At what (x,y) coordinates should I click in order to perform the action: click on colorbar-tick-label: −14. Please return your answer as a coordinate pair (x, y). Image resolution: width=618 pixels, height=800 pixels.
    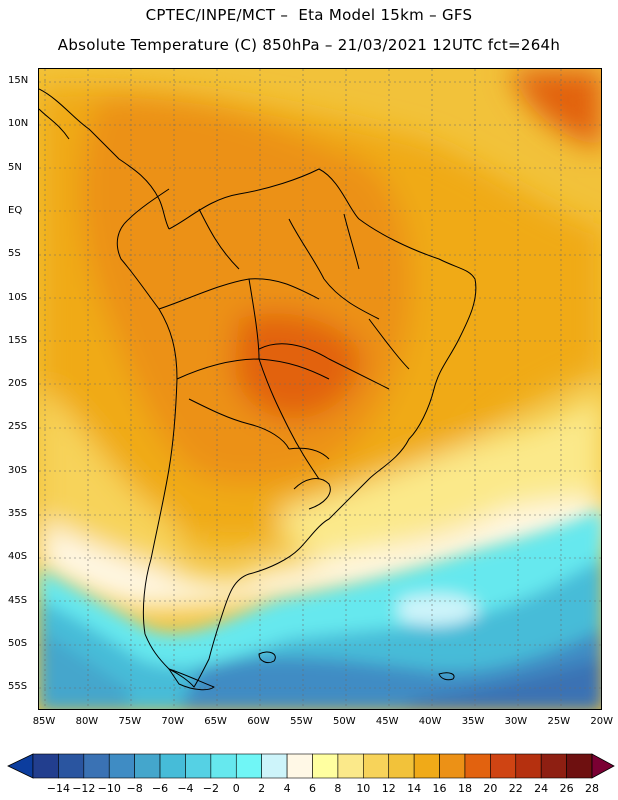
    Looking at the image, I should click on (58, 788).